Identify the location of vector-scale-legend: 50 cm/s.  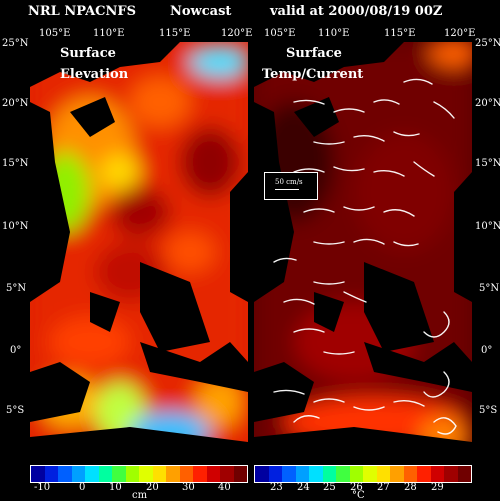
(291, 186).